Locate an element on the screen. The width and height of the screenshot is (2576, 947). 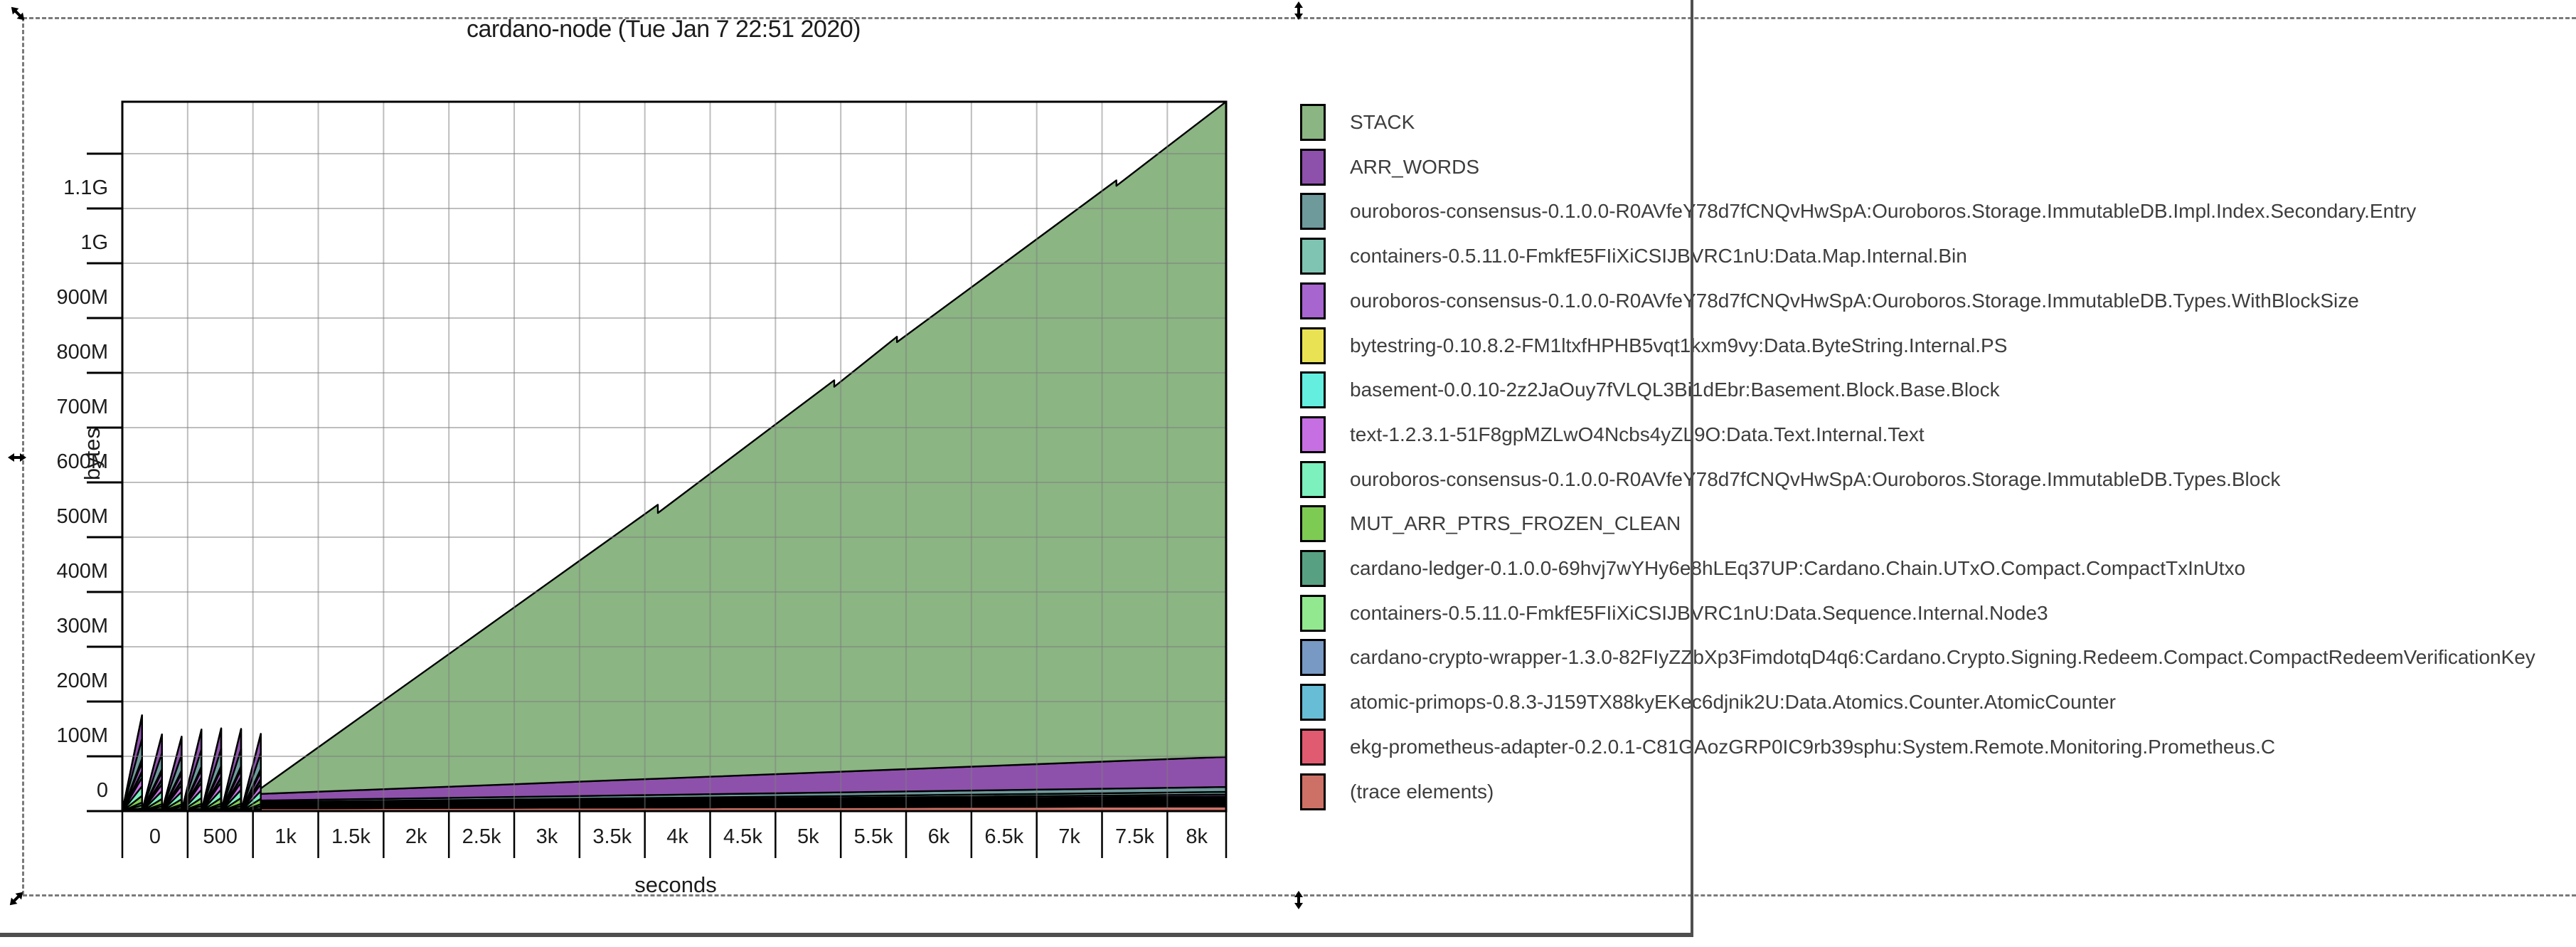
x-tick-label: 500 is located at coordinates (220, 836).